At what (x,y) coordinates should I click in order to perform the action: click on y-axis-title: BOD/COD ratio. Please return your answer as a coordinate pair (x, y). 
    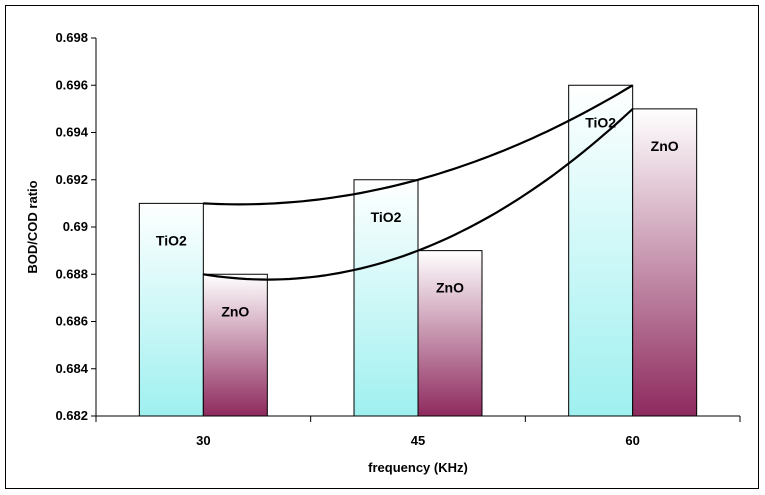
    Looking at the image, I should click on (32, 226).